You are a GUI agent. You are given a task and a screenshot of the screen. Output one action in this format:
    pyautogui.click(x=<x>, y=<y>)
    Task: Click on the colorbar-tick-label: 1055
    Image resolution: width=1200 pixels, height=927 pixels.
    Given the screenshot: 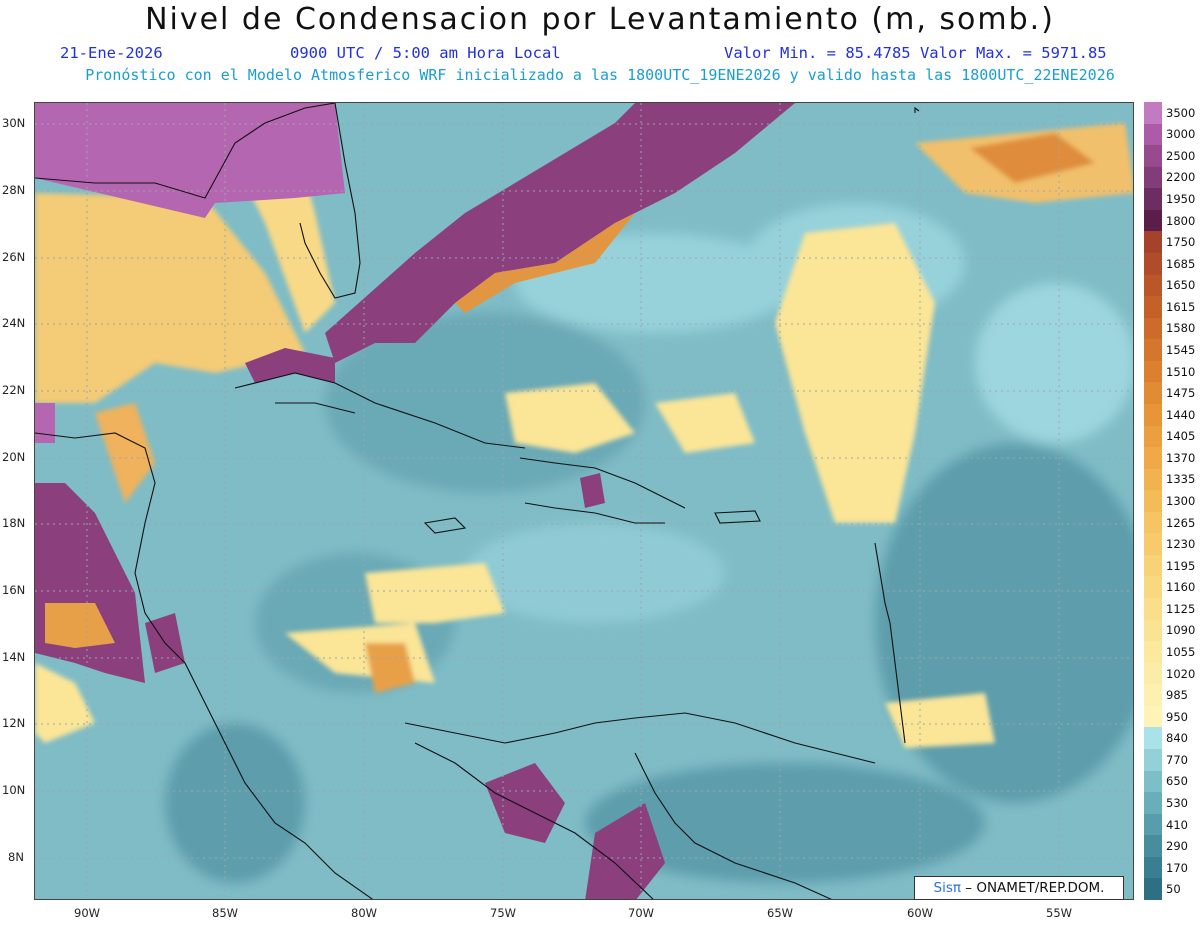 What is the action you would take?
    pyautogui.click(x=1181, y=651)
    